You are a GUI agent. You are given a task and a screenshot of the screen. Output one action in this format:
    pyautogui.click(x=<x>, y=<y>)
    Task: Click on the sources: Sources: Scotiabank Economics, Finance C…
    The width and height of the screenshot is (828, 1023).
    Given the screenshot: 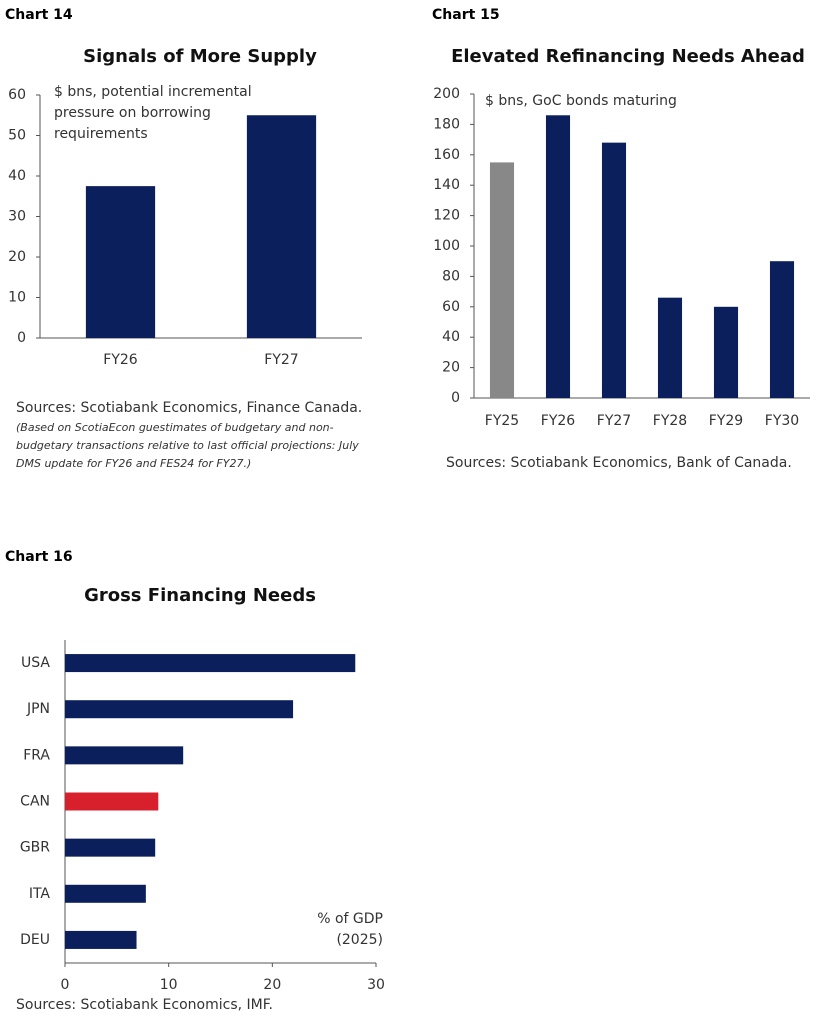 What is the action you would take?
    pyautogui.click(x=189, y=408)
    